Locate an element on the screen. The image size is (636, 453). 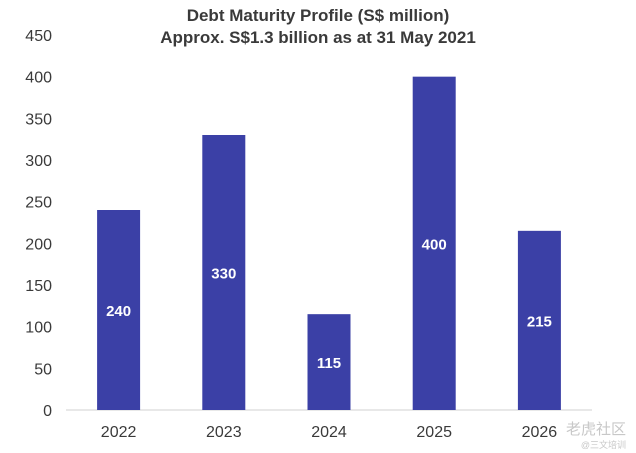
y-tick-label: 400 is located at coordinates (38, 78).